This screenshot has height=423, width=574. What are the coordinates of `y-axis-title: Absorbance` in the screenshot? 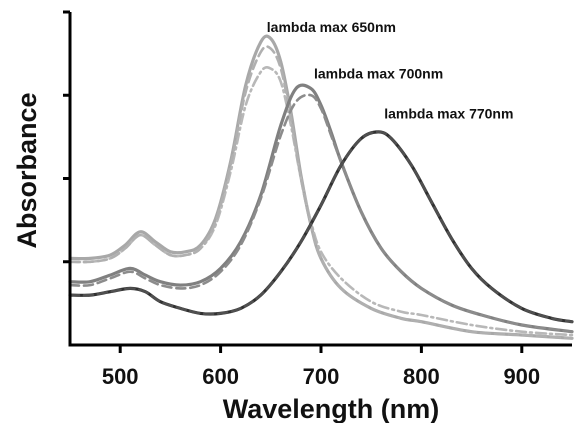 It's located at (27, 170).